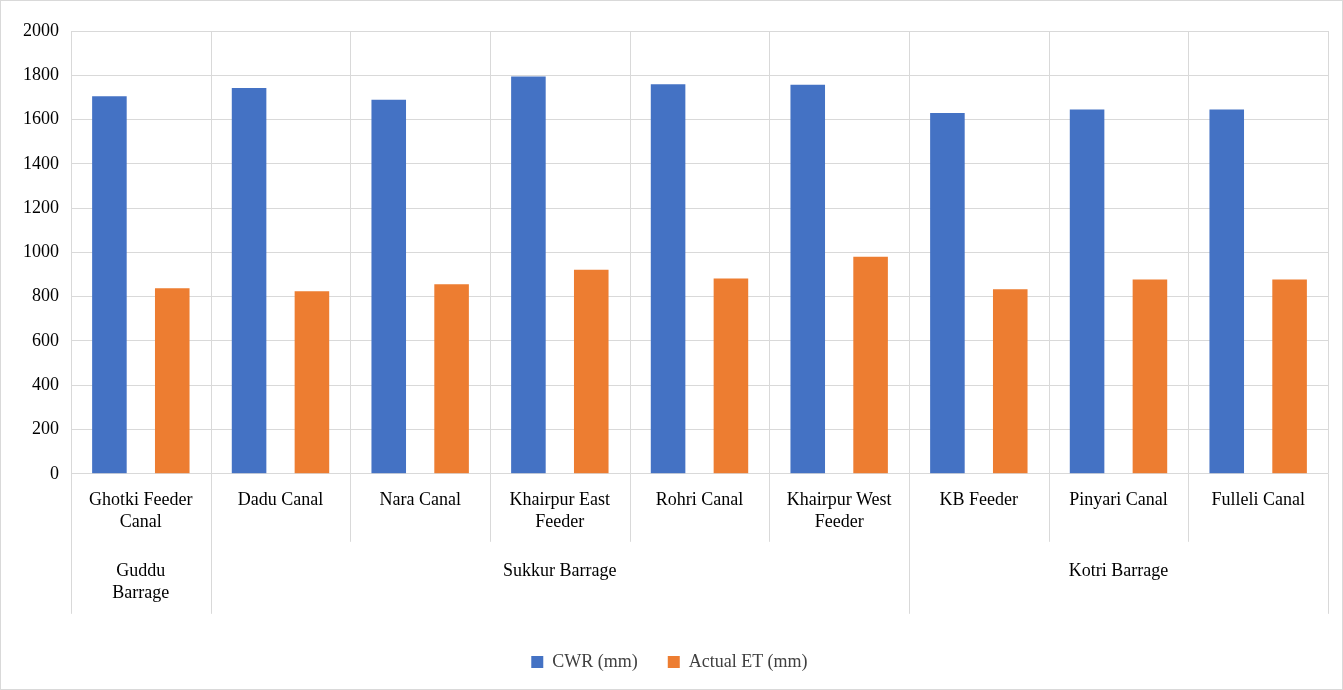 The height and width of the screenshot is (690, 1343). Describe the element at coordinates (141, 580) in the screenshot. I see `text: Guddu Barrage` at that location.